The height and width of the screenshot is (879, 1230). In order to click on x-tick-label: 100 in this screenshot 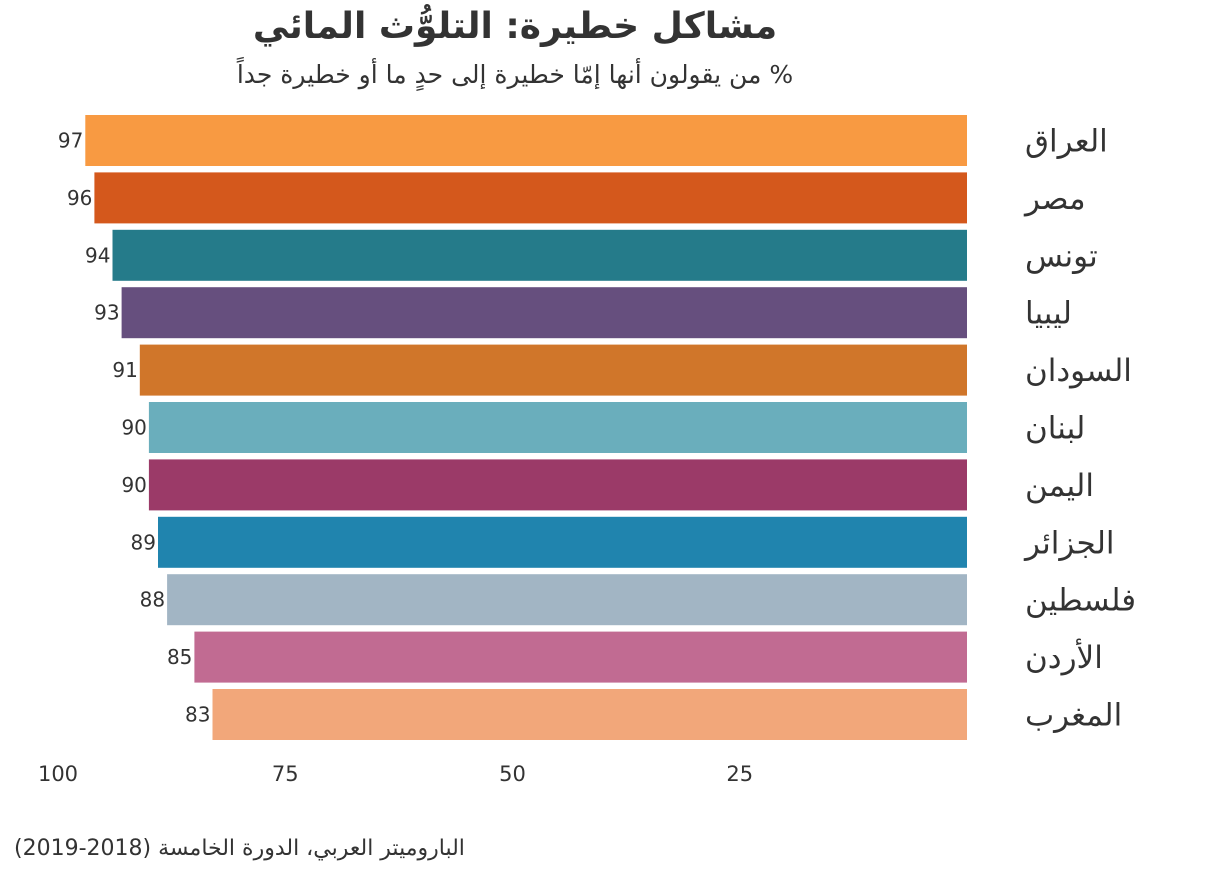, I will do `click(58, 774)`.